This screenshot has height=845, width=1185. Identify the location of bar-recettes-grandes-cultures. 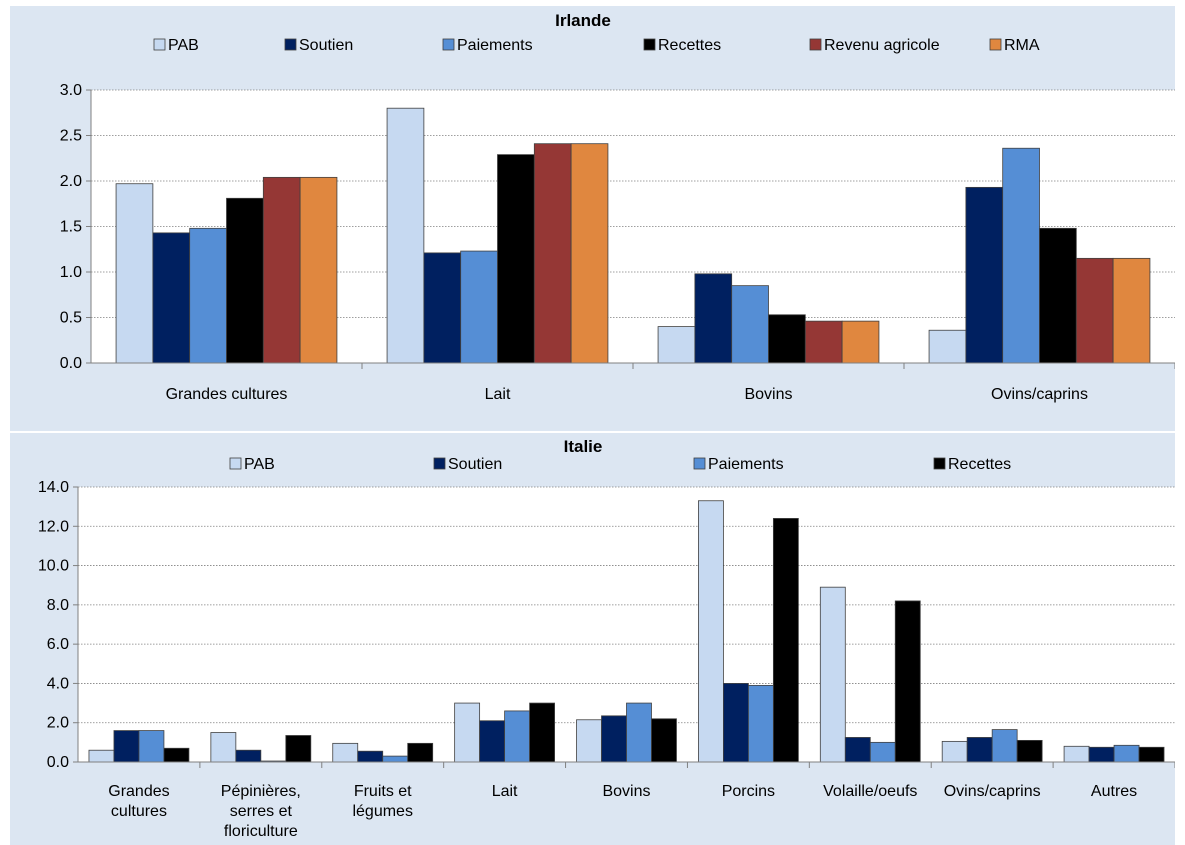
(245, 280).